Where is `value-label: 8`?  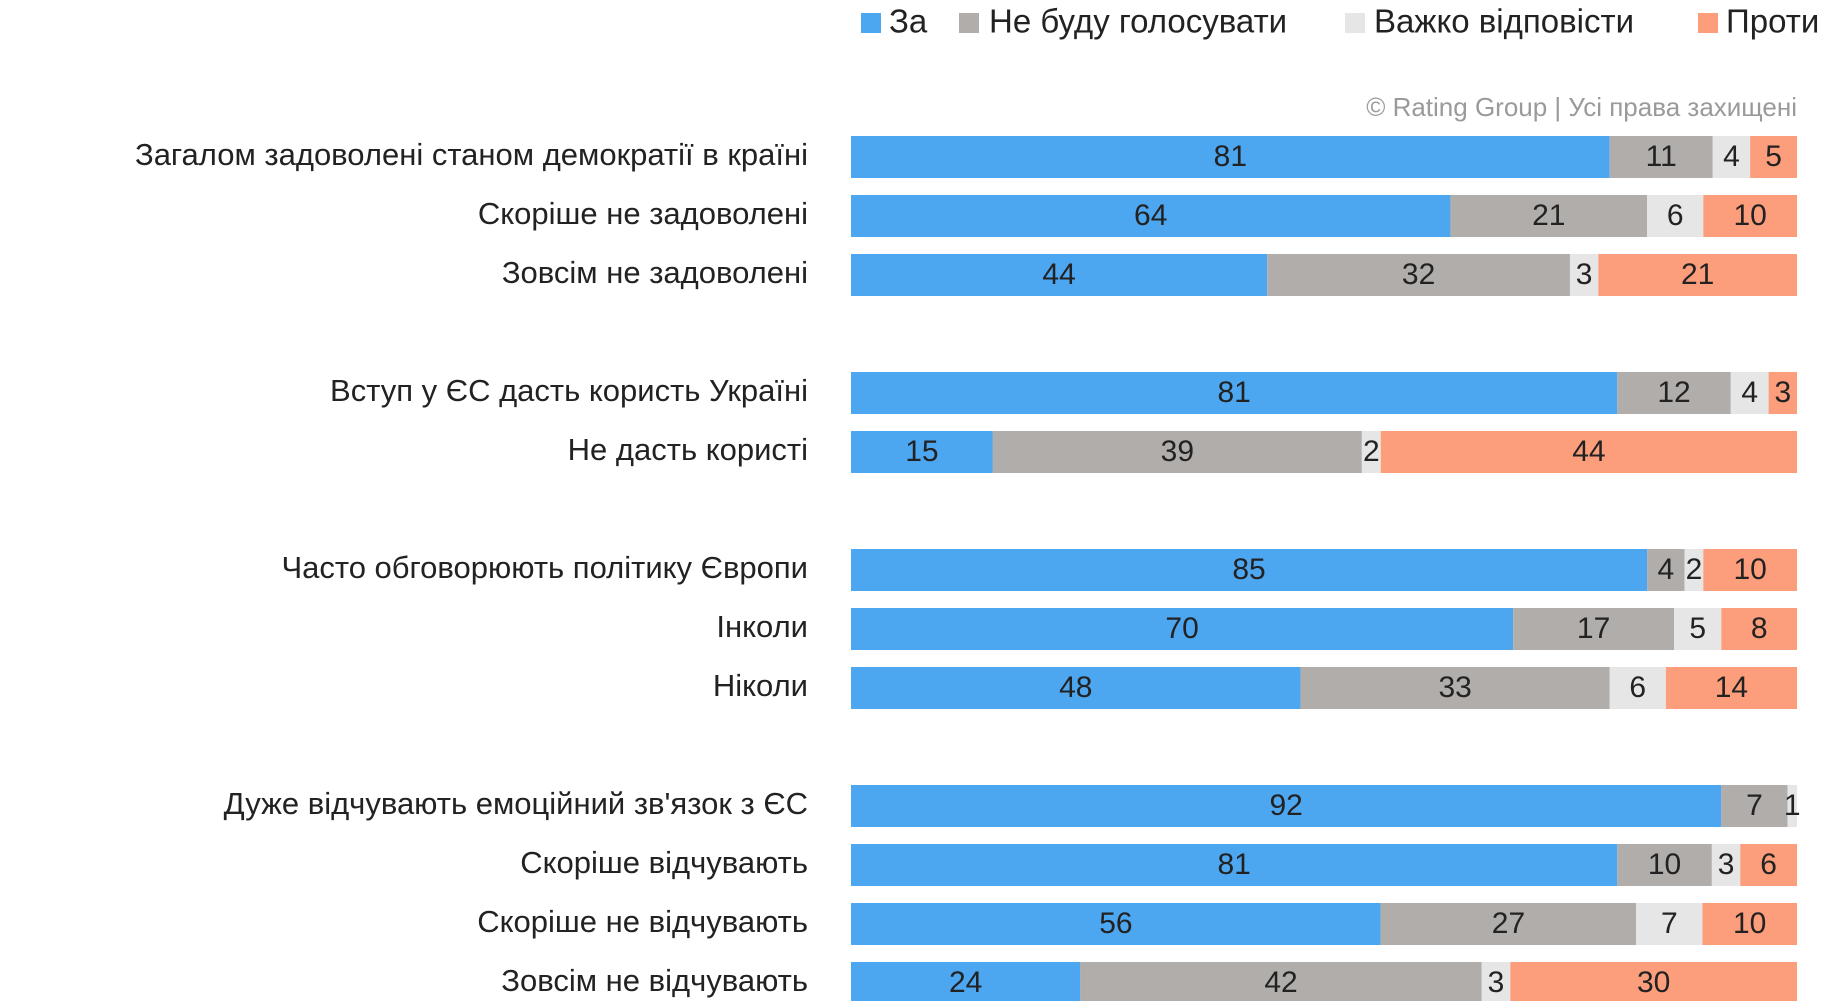 value-label: 8 is located at coordinates (1759, 628).